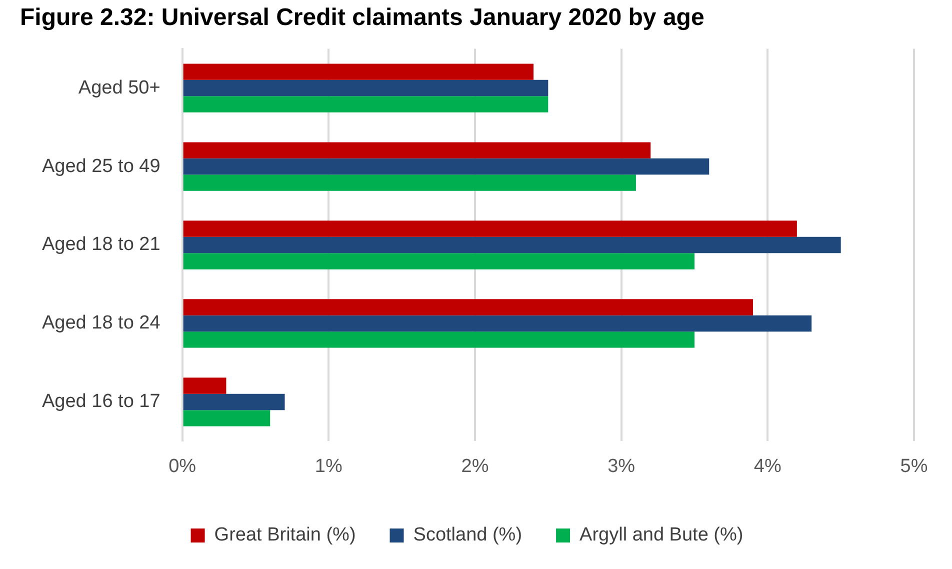 Image resolution: width=952 pixels, height=569 pixels. I want to click on y-tick-label: Aged 25 to 49, so click(101, 166).